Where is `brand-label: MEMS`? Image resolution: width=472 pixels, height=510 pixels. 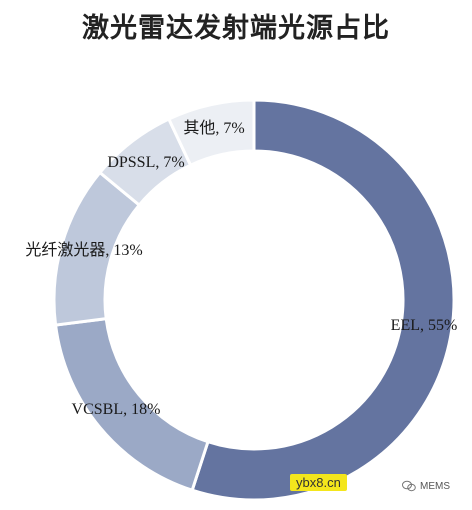 brand-label: MEMS is located at coordinates (435, 486).